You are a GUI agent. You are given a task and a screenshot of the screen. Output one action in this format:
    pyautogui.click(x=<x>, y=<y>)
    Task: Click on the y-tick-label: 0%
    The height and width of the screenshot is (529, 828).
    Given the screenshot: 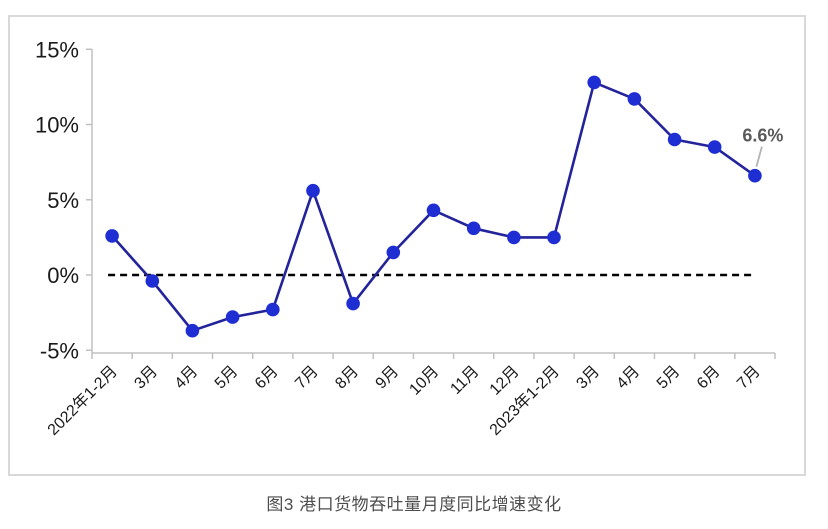 What is the action you would take?
    pyautogui.click(x=63, y=275)
    